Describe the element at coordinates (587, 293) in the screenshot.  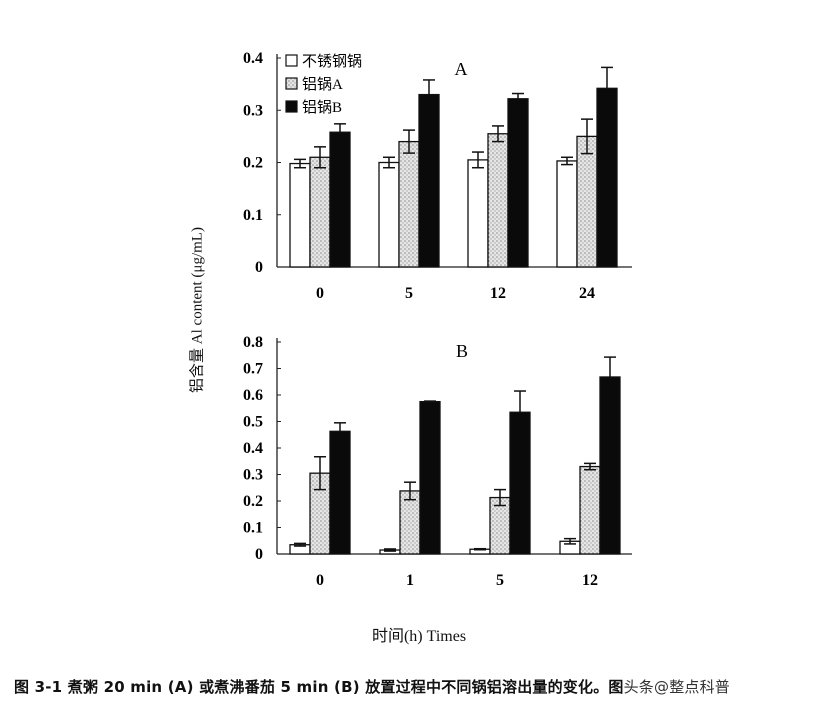
I see `x-tick-label: 24` at that location.